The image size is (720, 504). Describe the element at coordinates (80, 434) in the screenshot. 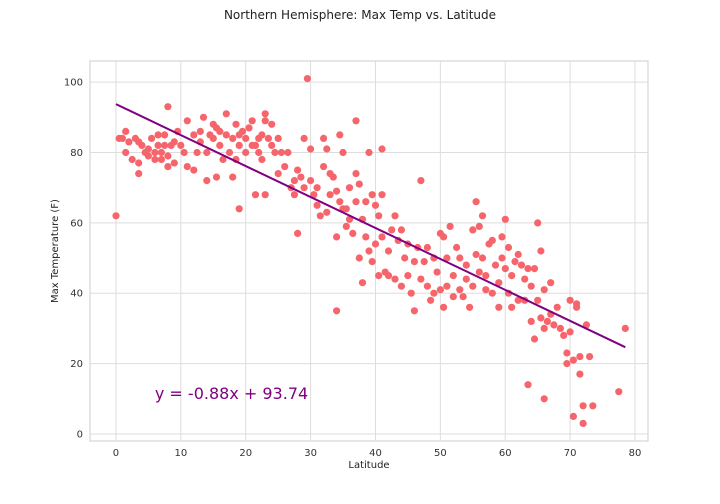

I see `y-tick-label: 0` at that location.